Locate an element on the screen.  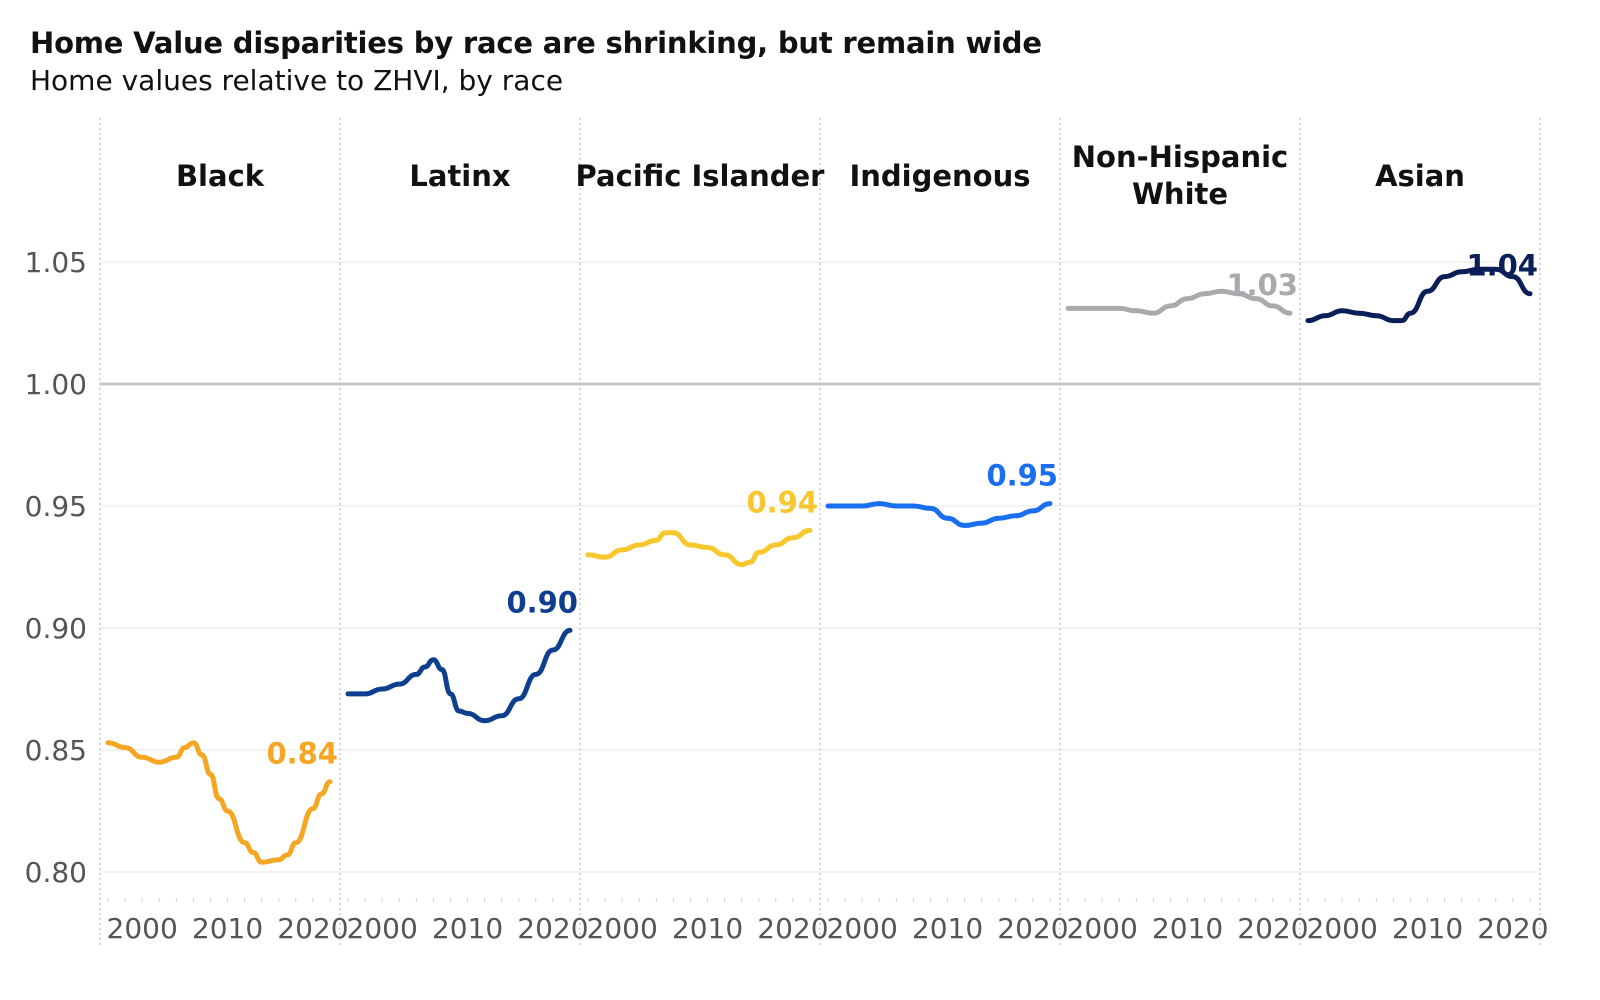
end-value-label: 1.03 is located at coordinates (1262, 285).